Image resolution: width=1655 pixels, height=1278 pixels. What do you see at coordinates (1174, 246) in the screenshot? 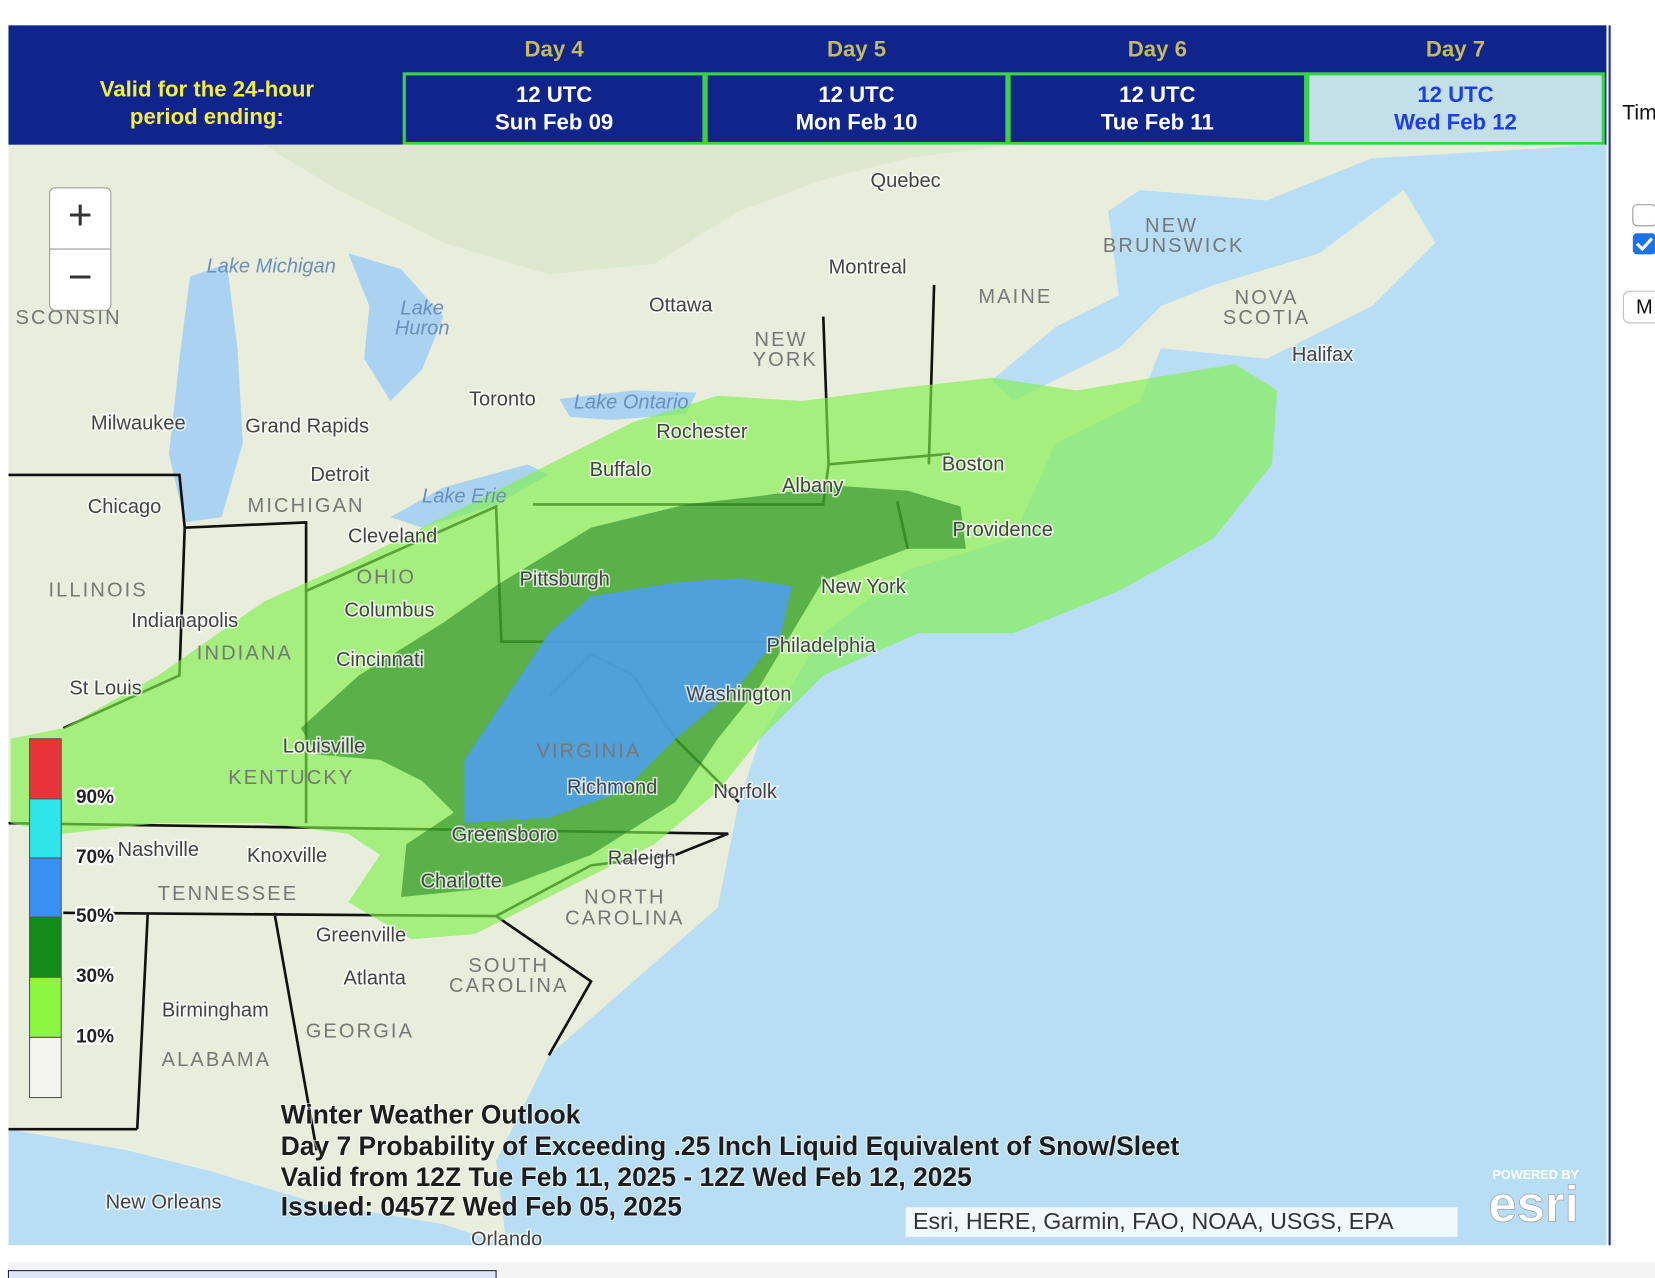
I see `place-label: BRUNSWICK` at bounding box center [1174, 246].